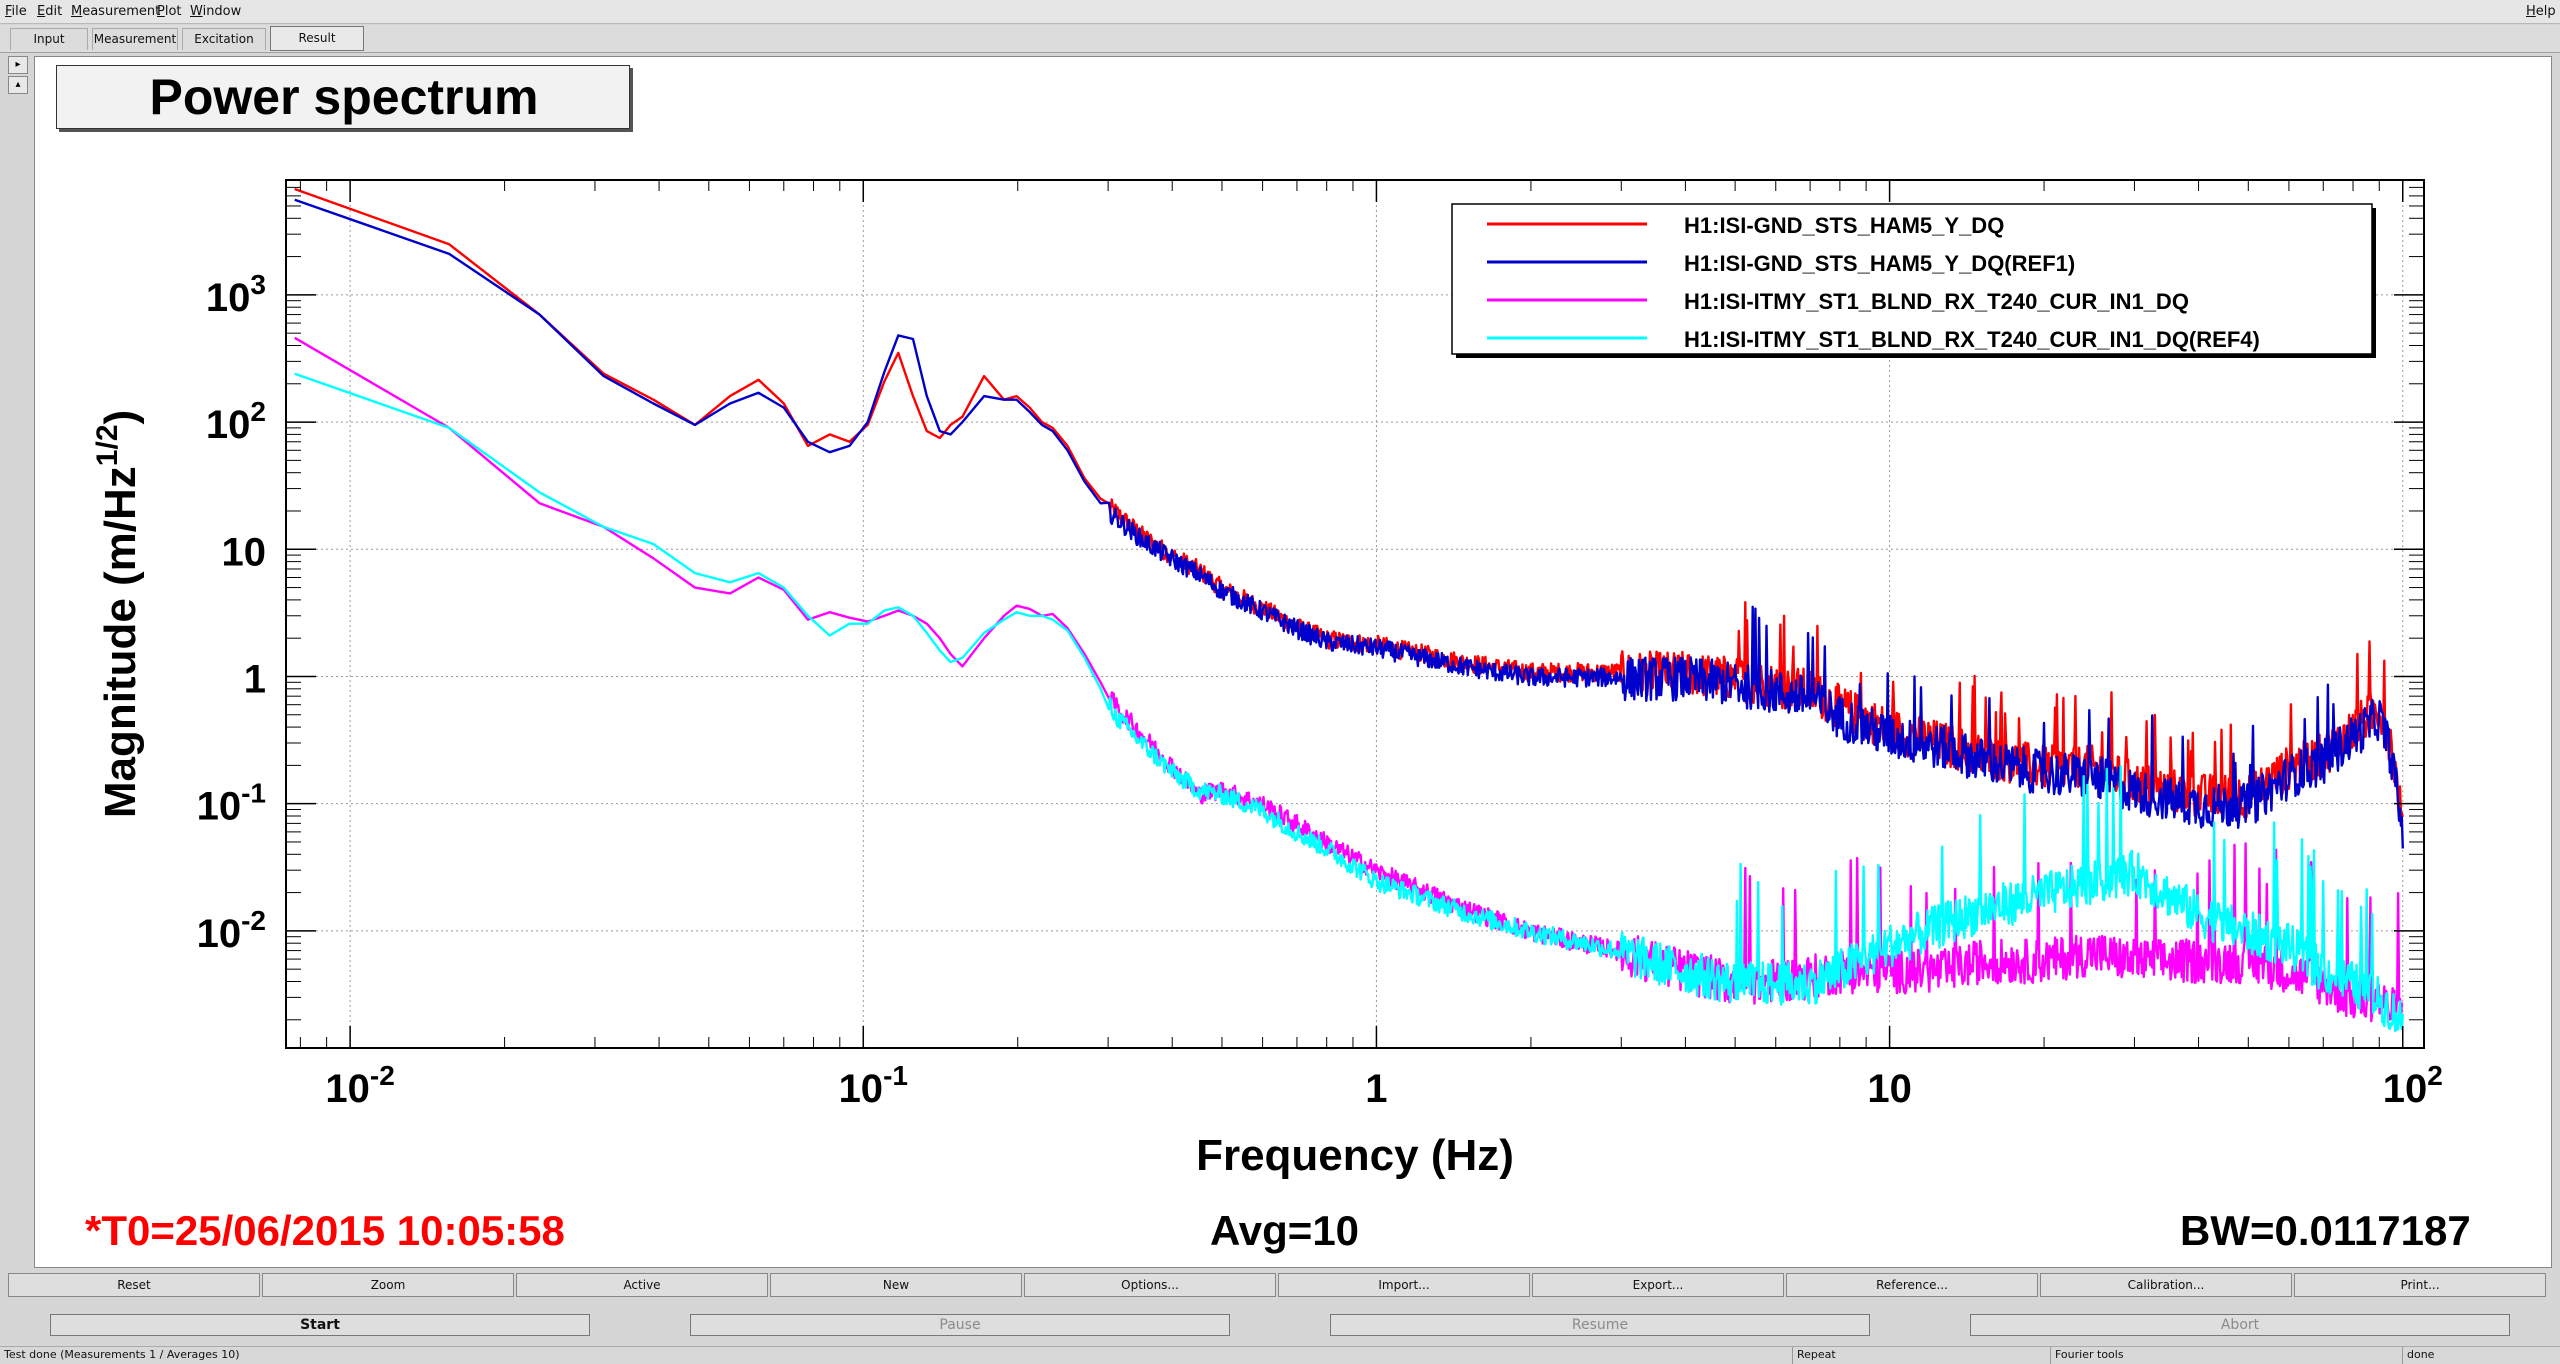 This screenshot has width=2560, height=1364. I want to click on menu-measurement: Measurement, so click(116, 11).